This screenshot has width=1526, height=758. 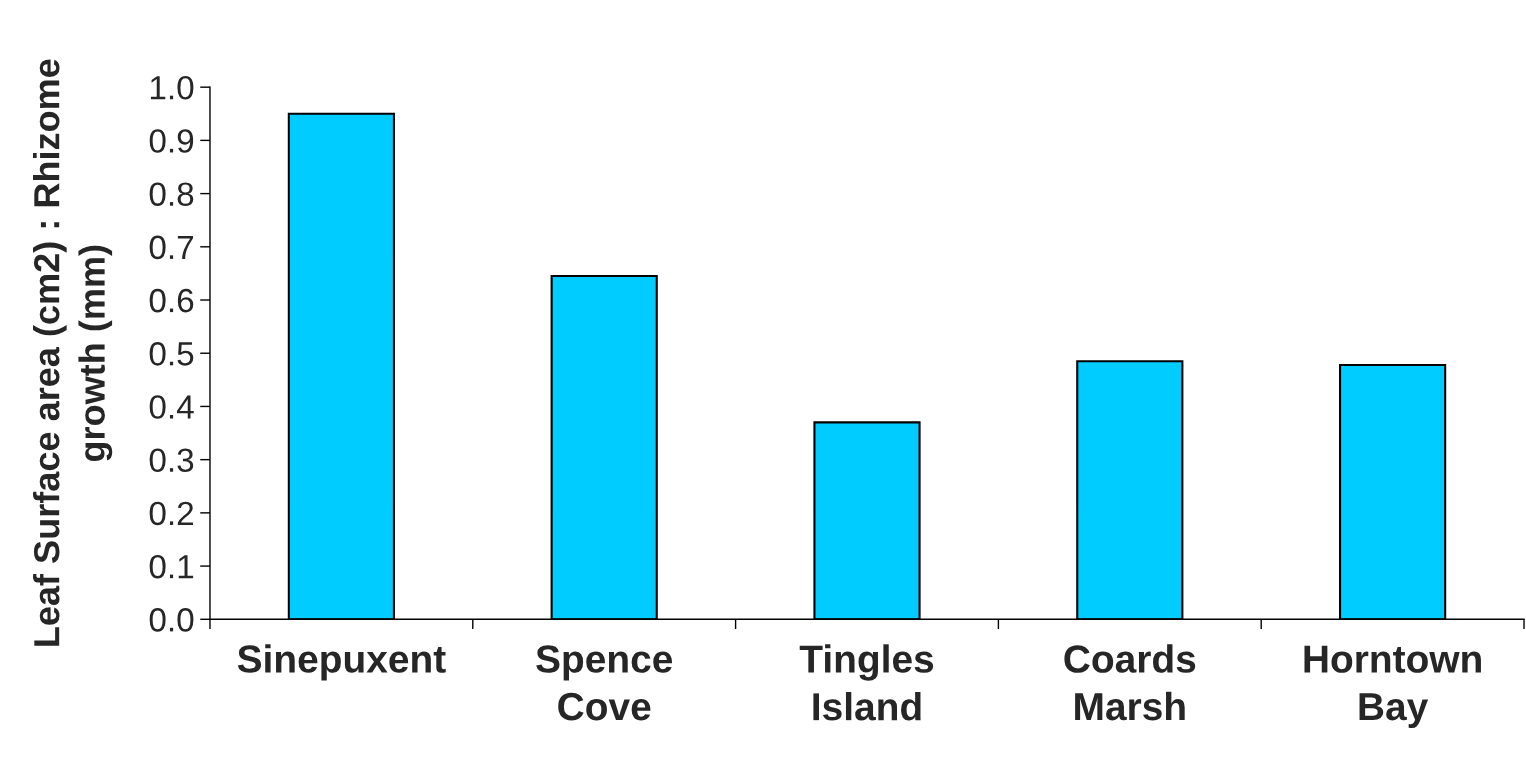 I want to click on y-tick-label: 0.1, so click(x=171, y=566).